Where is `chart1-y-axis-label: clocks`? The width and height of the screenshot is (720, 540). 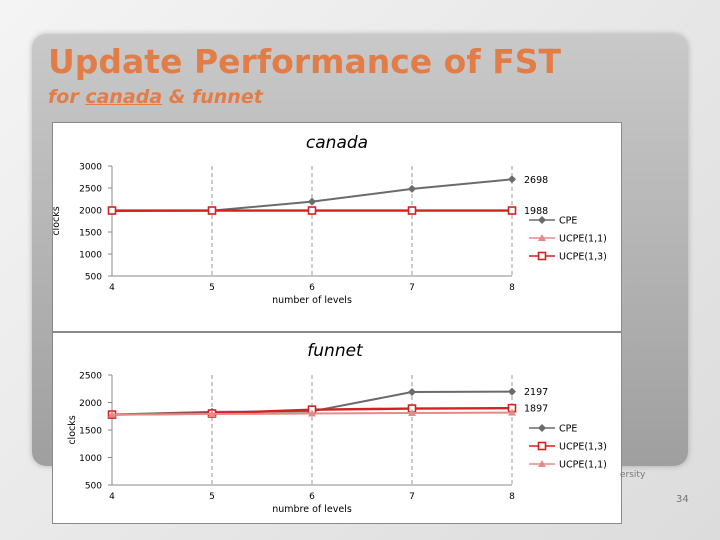
chart1-y-axis-label: clocks is located at coordinates (57, 220).